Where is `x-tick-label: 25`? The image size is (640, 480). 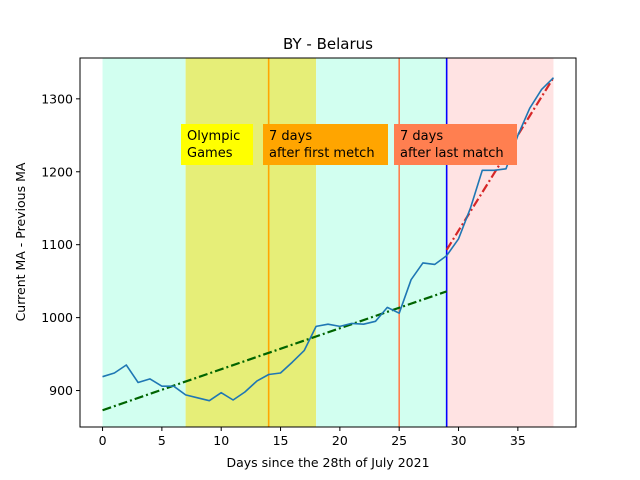 x-tick-label: 25 is located at coordinates (399, 440).